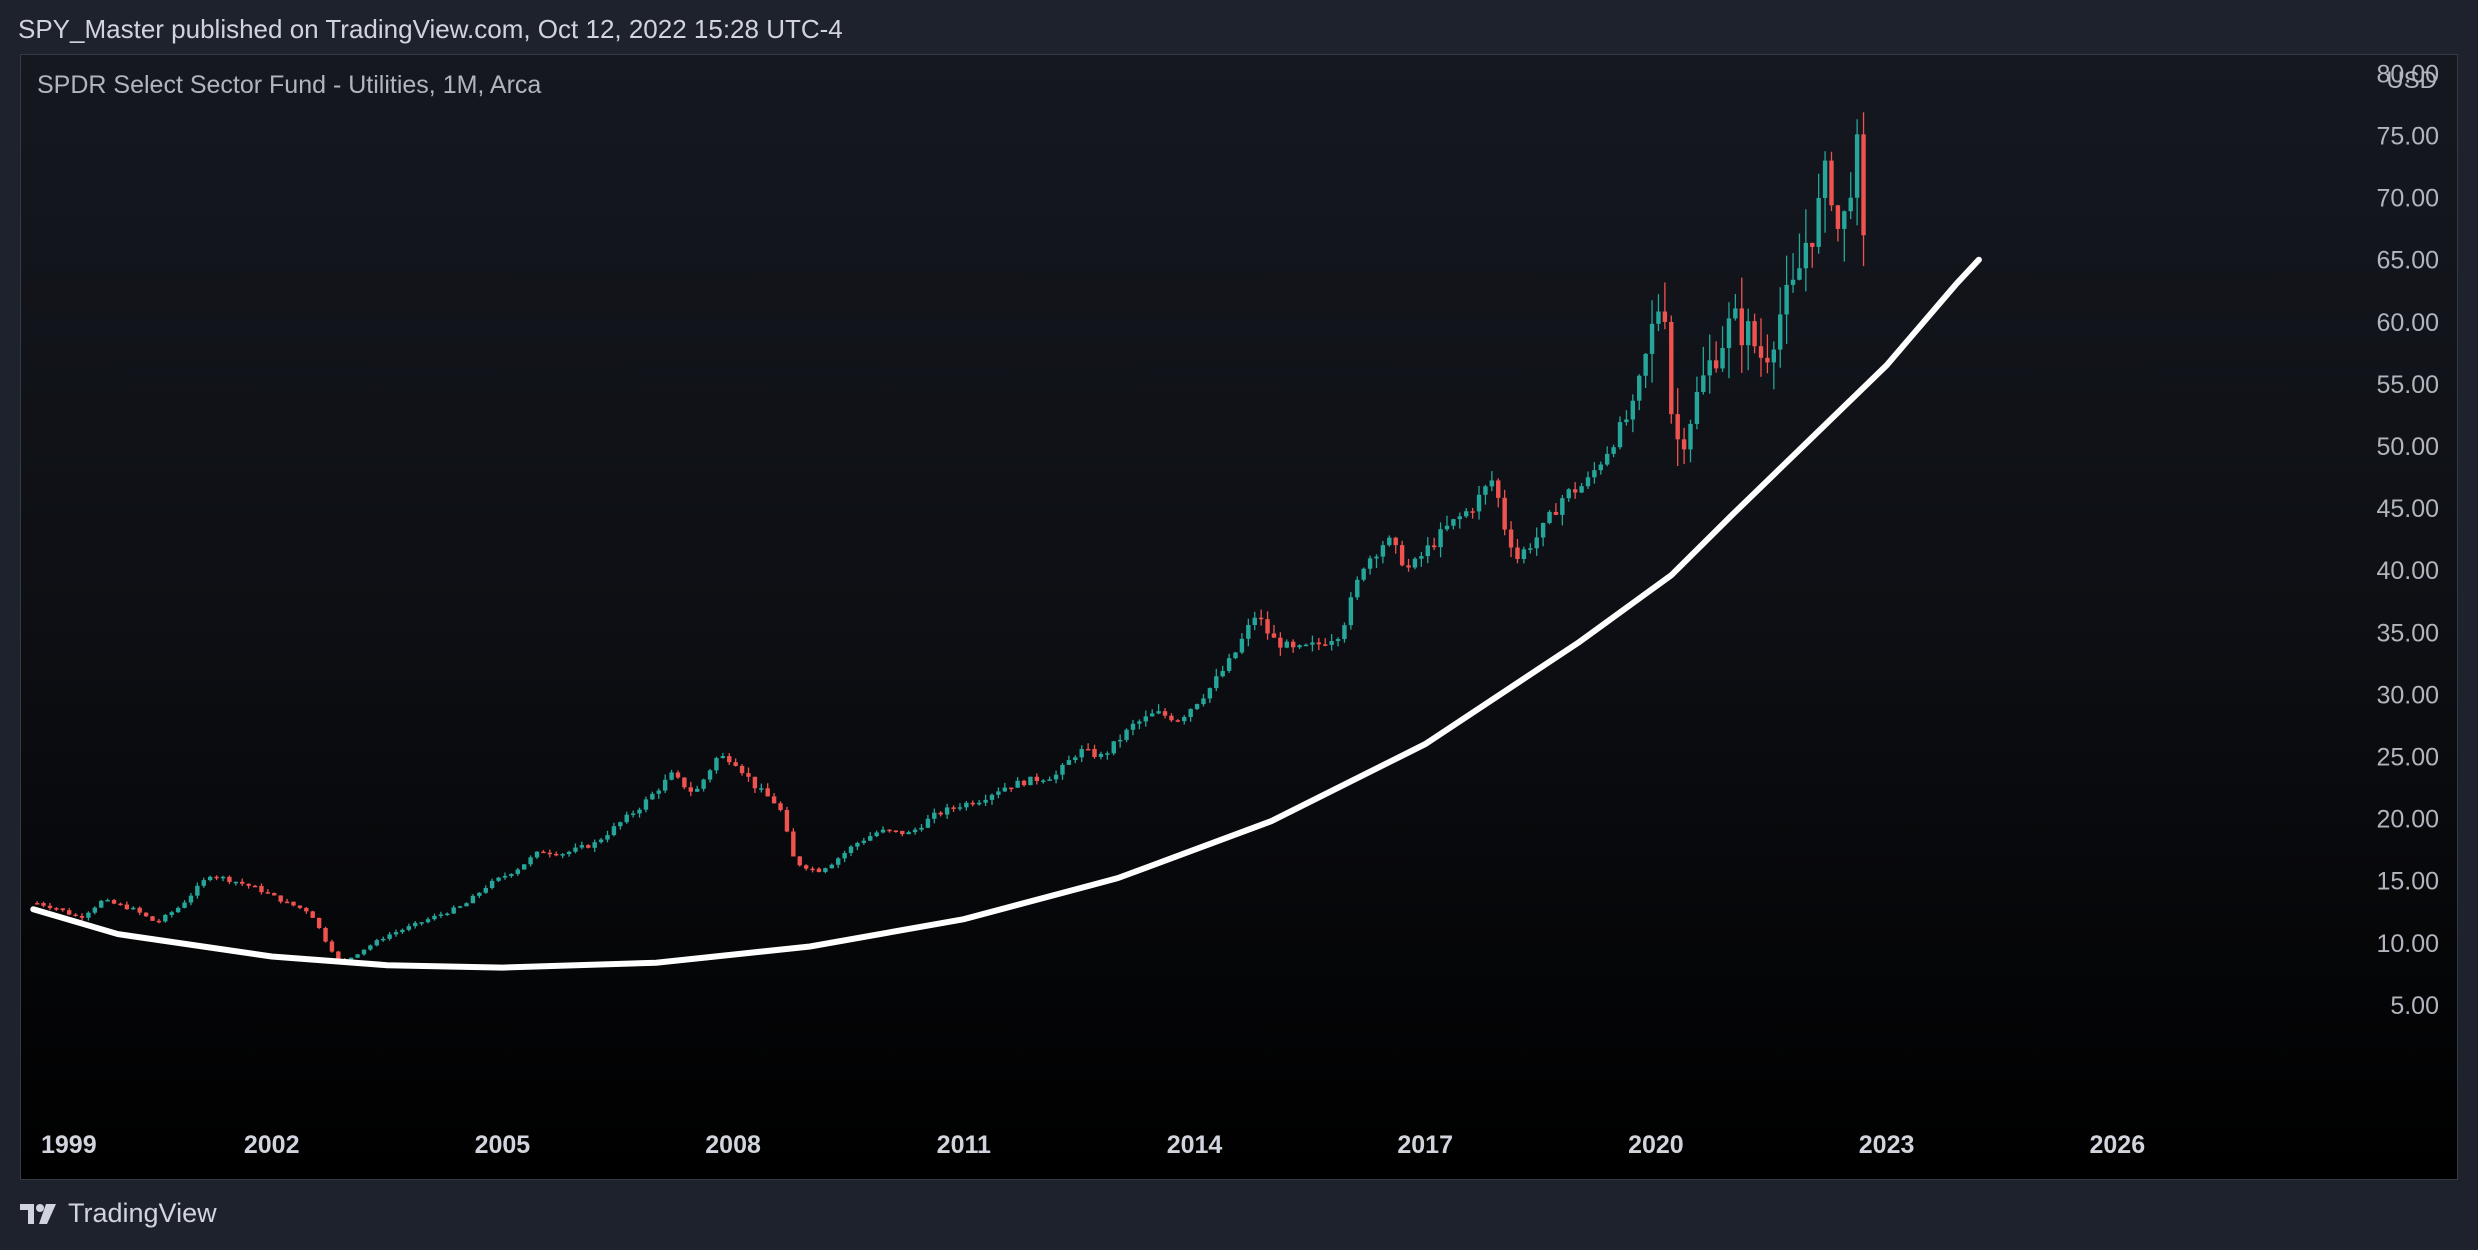  What do you see at coordinates (2414, 1006) in the screenshot?
I see `price-tick-label: 5.00` at bounding box center [2414, 1006].